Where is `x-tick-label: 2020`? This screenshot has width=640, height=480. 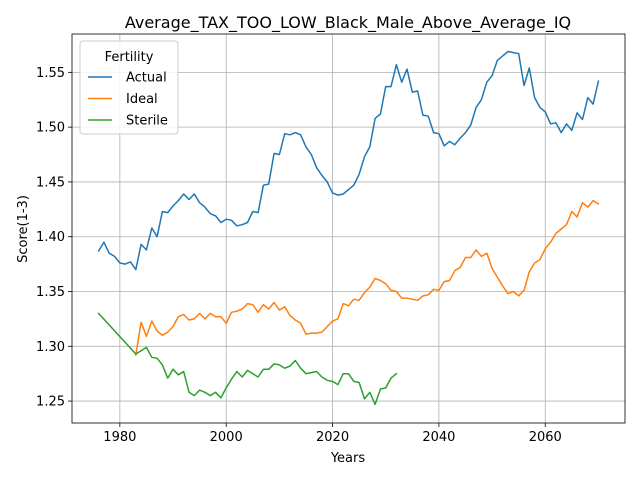 x-tick-label: 2020 is located at coordinates (332, 437).